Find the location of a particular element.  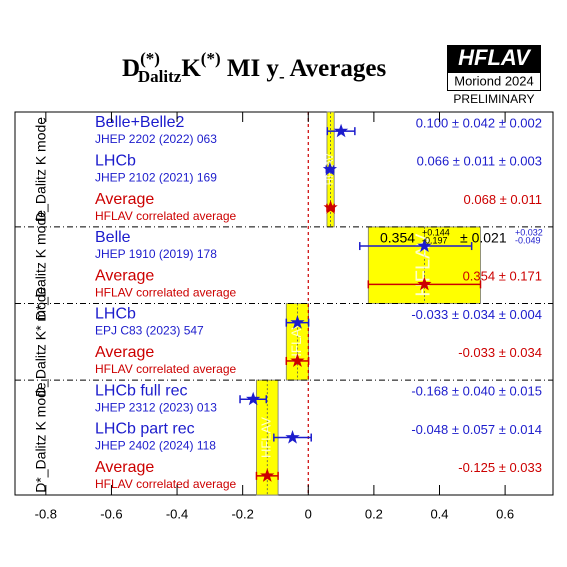

title-part: MI y is located at coordinates (250, 68).